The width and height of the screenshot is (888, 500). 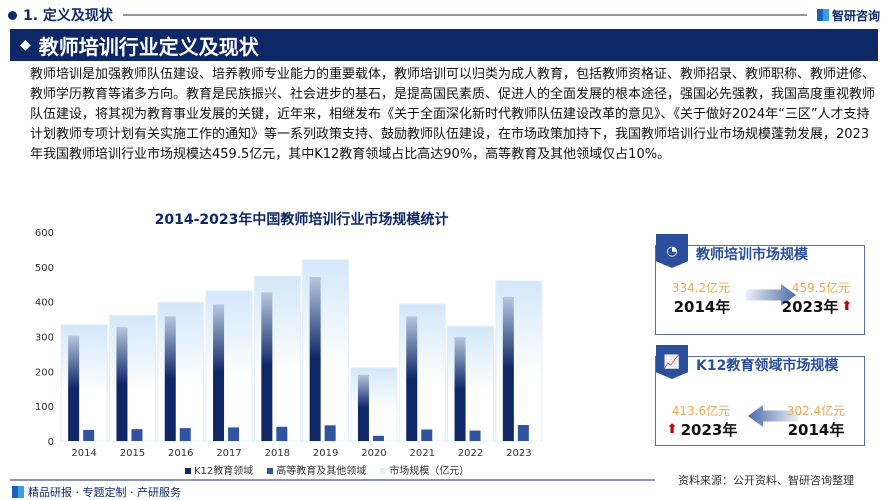 I want to click on card-title: K12教育领域市场规模, so click(x=767, y=366).